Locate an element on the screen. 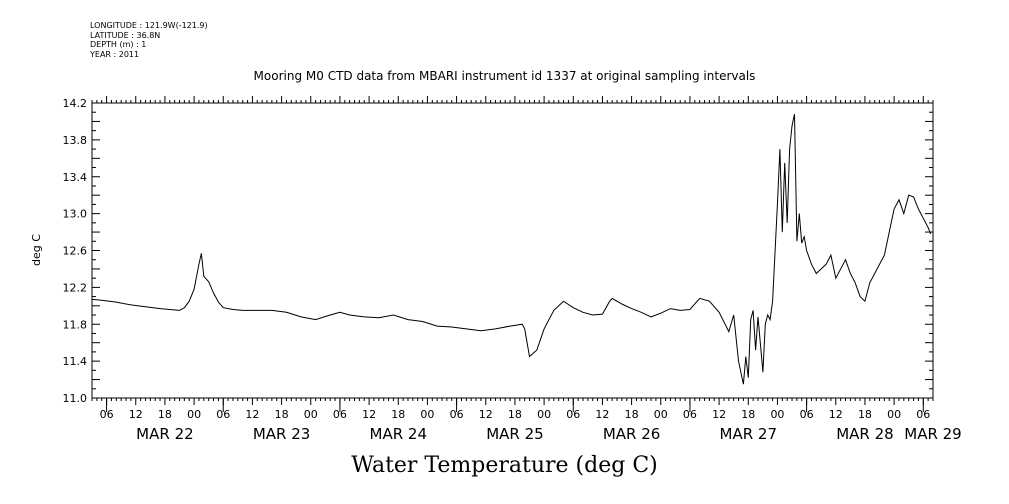  y-tick-label: 11.8 is located at coordinates (75, 324).